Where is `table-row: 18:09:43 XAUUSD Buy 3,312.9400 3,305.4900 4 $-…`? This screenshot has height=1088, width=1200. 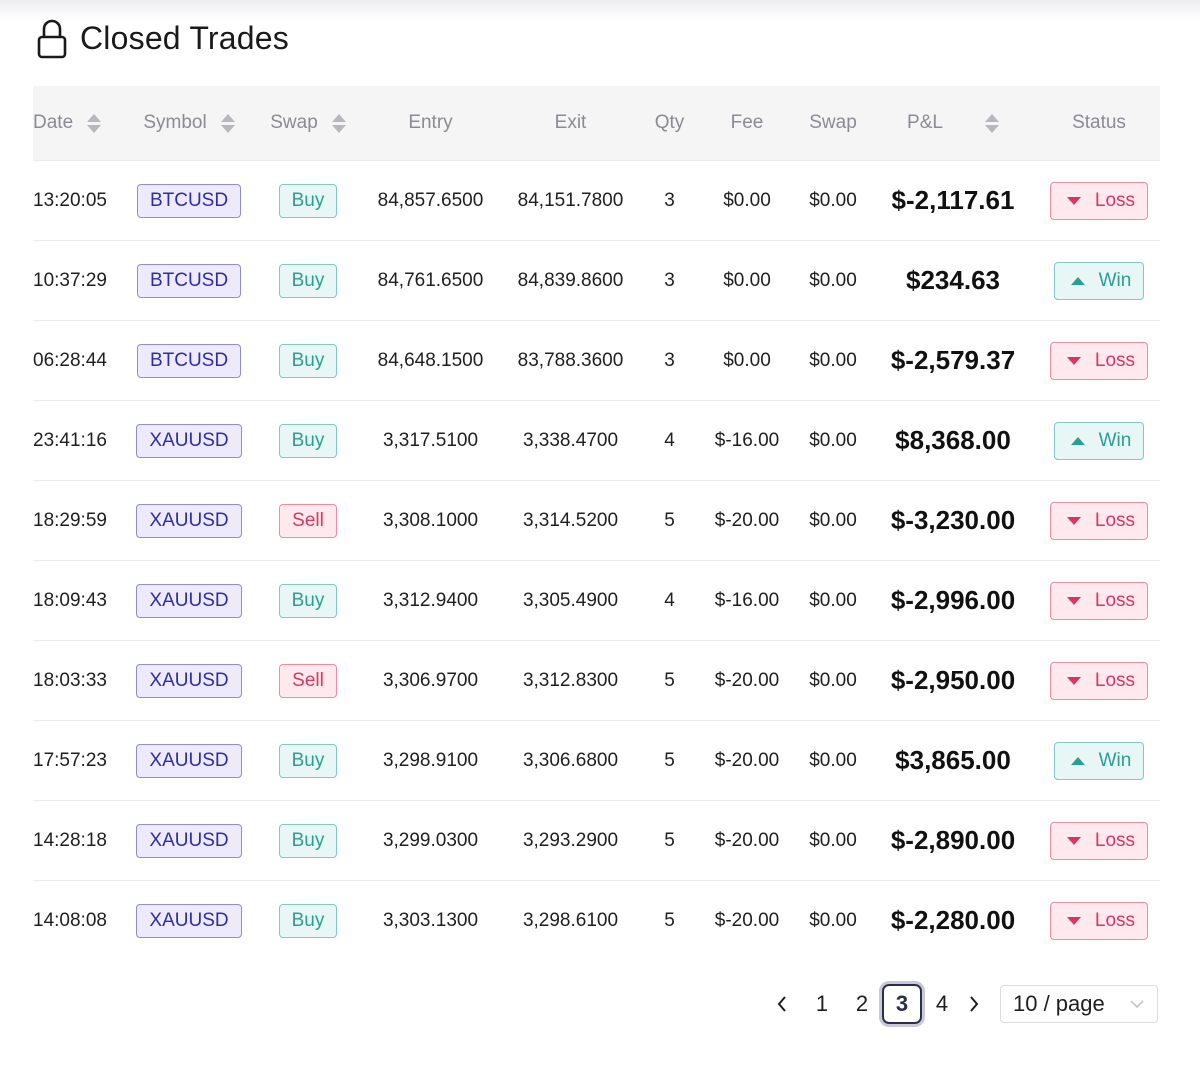
table-row: 18:09:43 XAUUSD Buy 3,312.9400 3,305.4900 4 $-… is located at coordinates (596, 600).